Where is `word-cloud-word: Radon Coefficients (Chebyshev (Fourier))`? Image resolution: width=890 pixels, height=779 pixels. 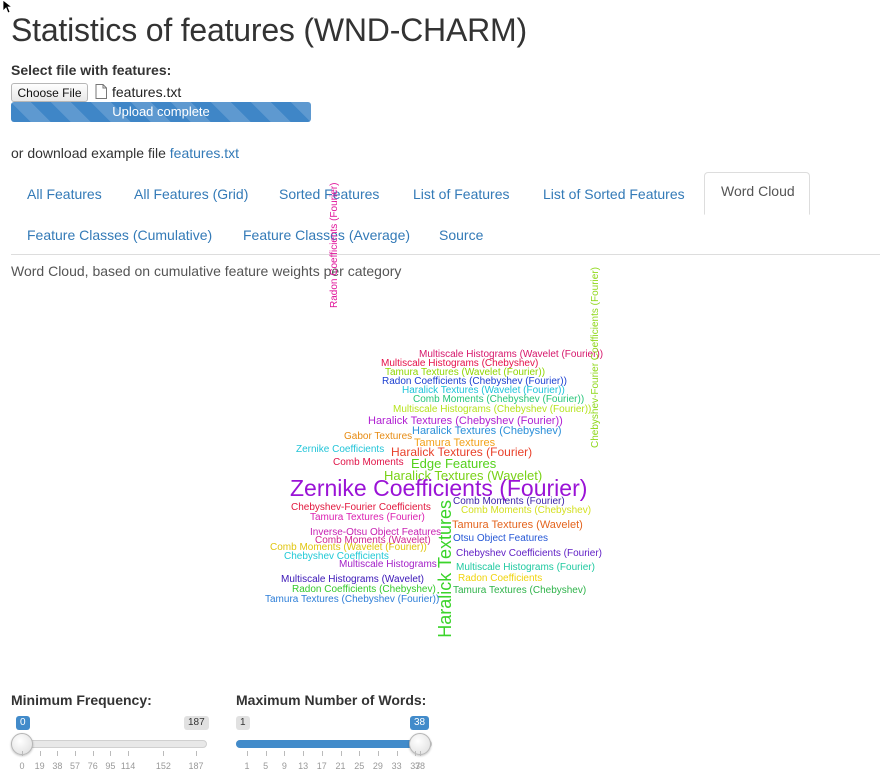 word-cloud-word: Radon Coefficients (Chebyshev (Fourier)) is located at coordinates (474, 381).